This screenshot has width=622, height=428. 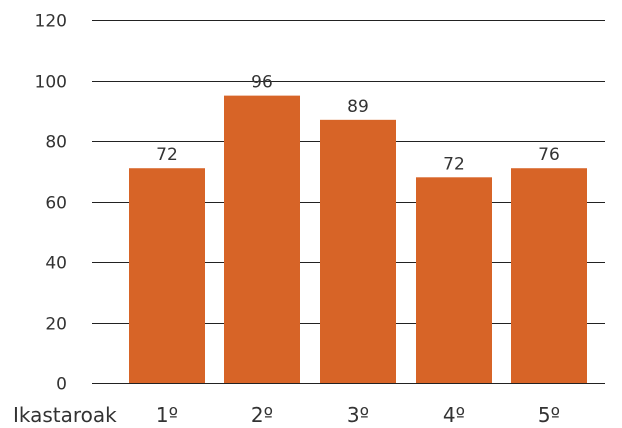 I want to click on y-tick-label: 80, so click(x=56, y=143).